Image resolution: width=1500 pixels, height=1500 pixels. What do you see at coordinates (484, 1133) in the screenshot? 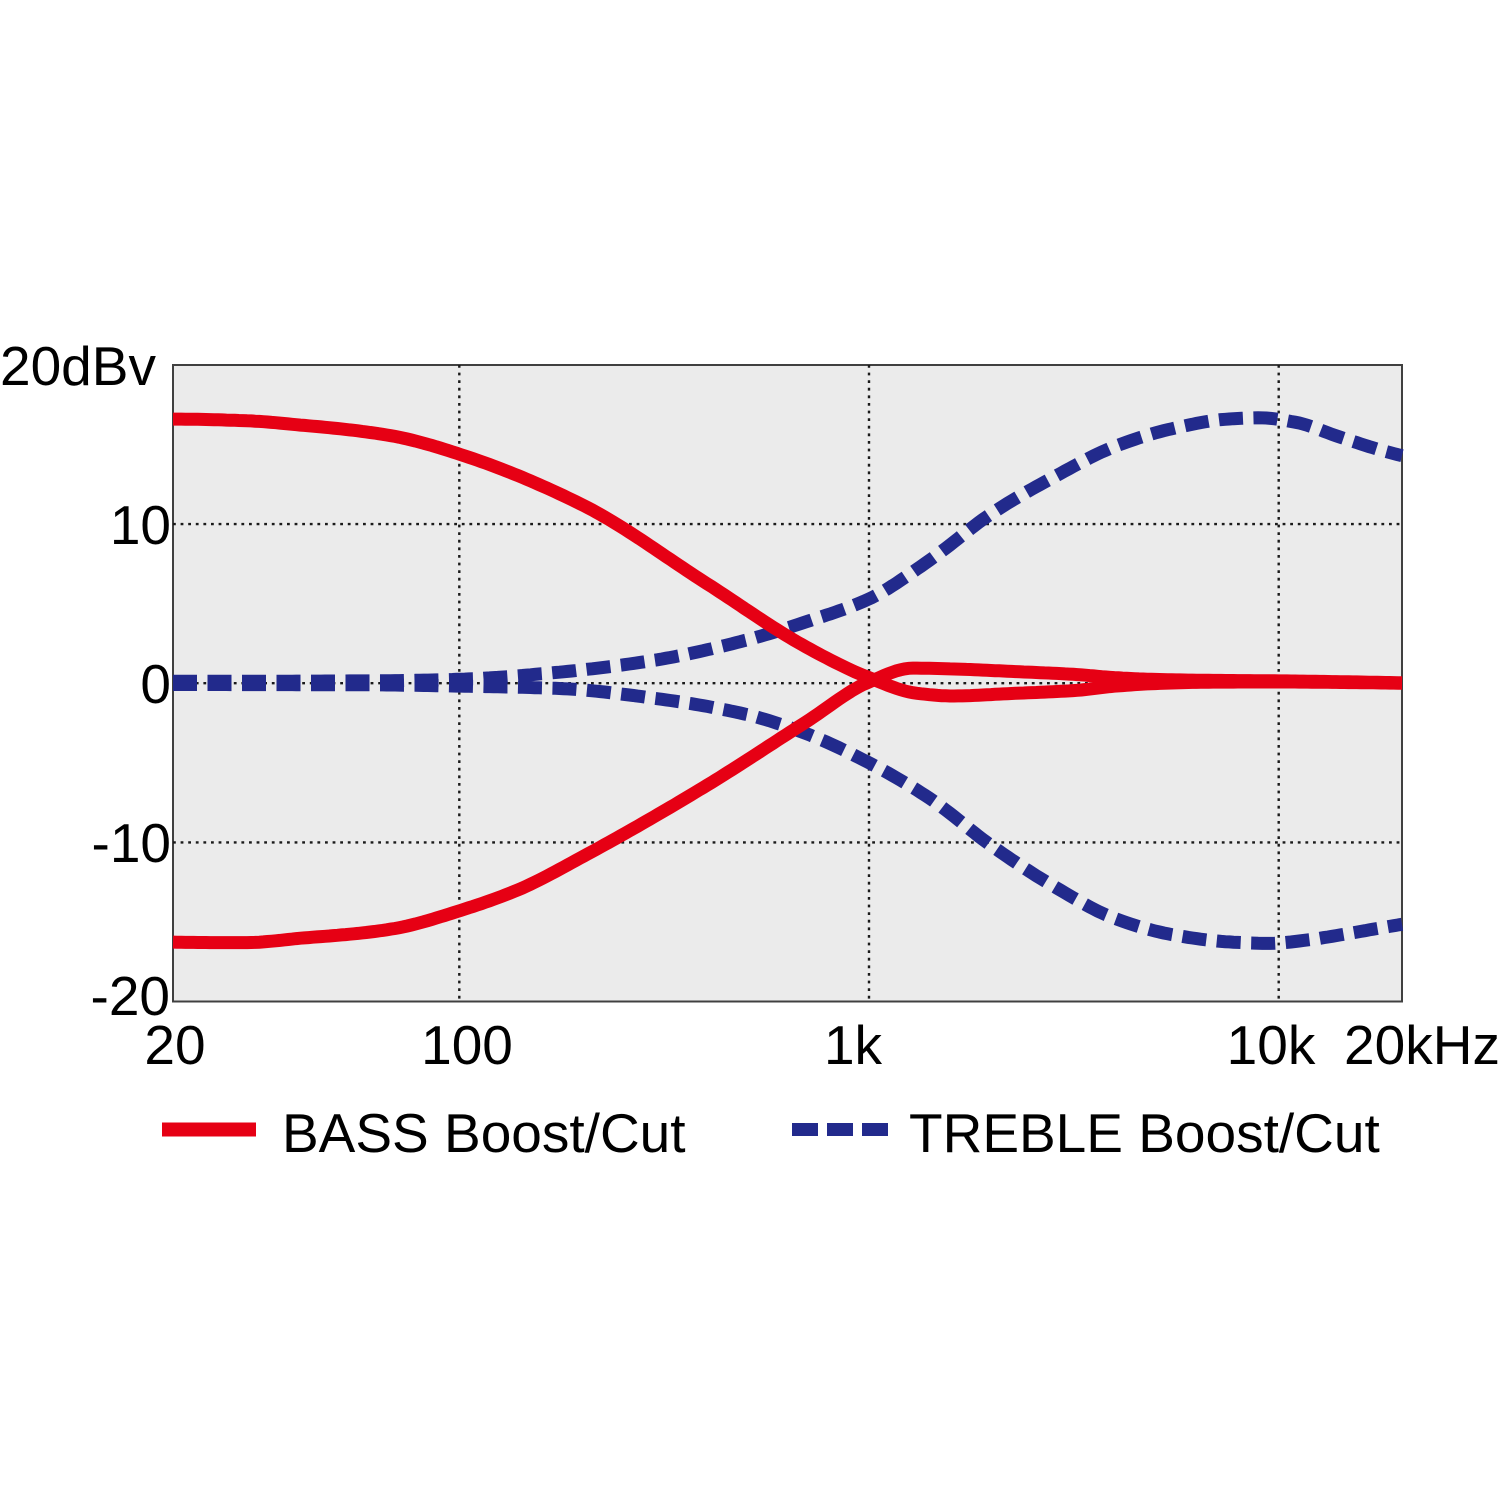
I see `svg-text: BASS Boost/Cut` at bounding box center [484, 1133].